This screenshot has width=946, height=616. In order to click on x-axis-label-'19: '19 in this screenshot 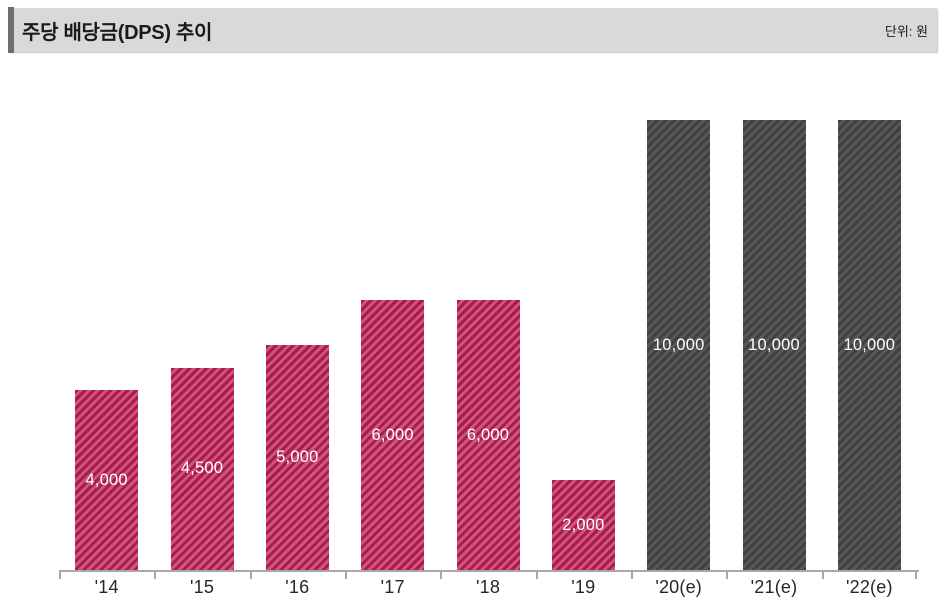, I will do `click(583, 587)`.